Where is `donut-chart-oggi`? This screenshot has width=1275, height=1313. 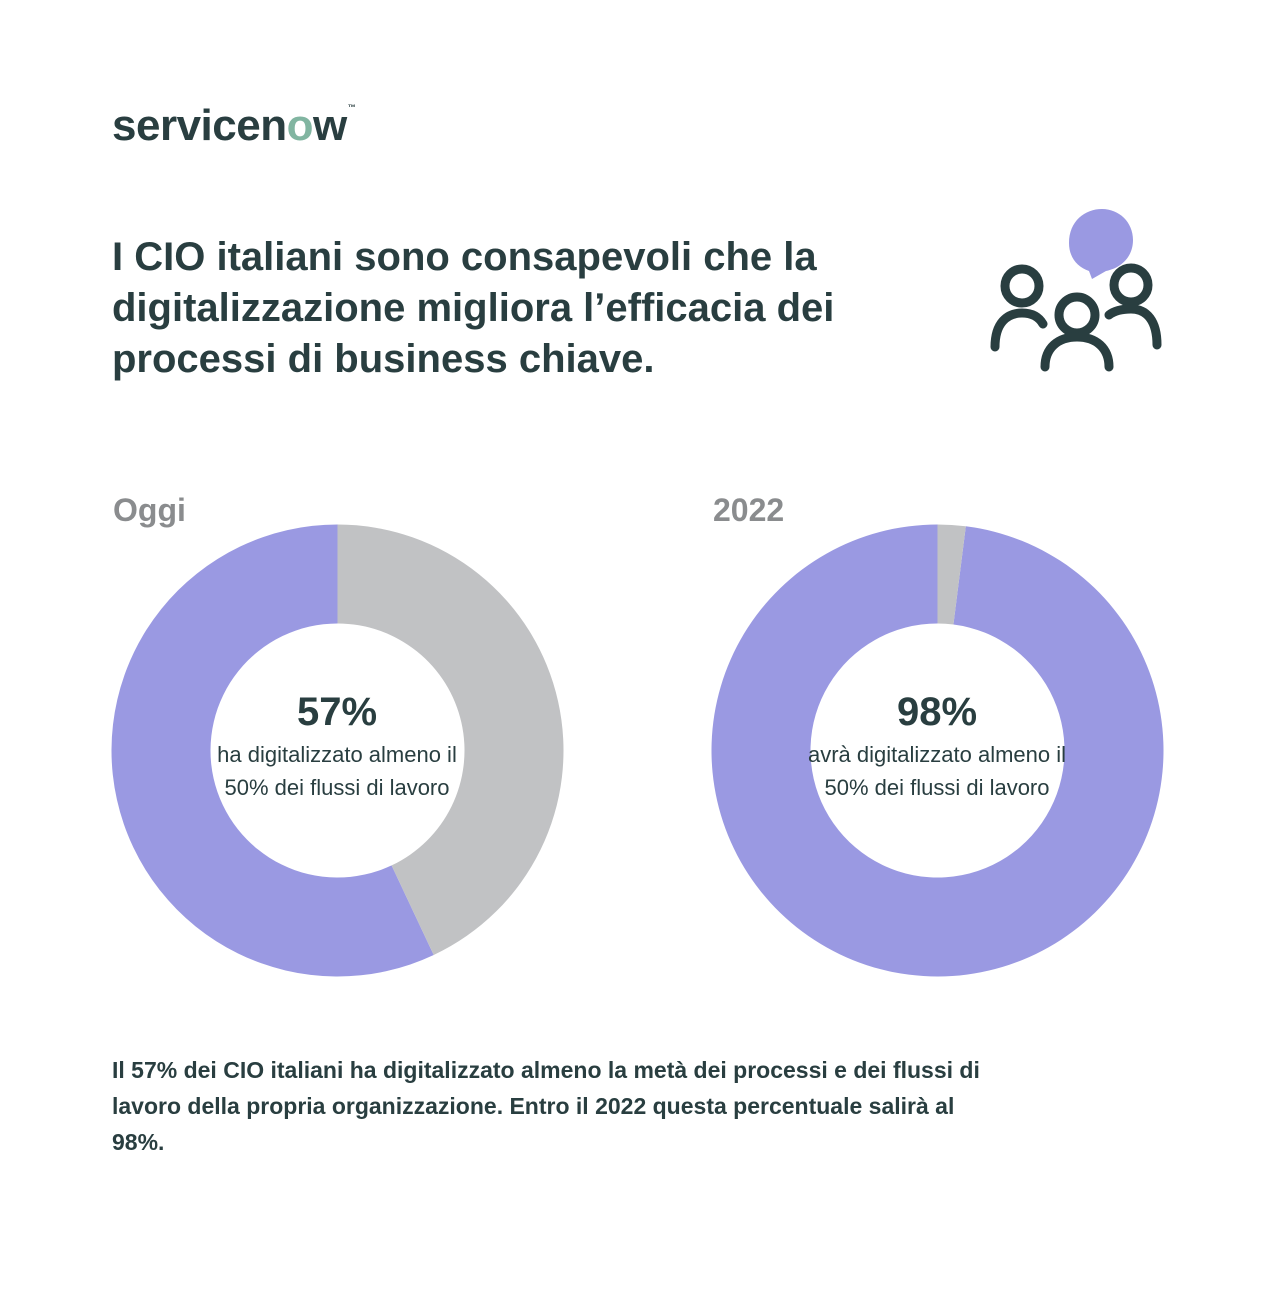 donut-chart-oggi is located at coordinates (337, 750).